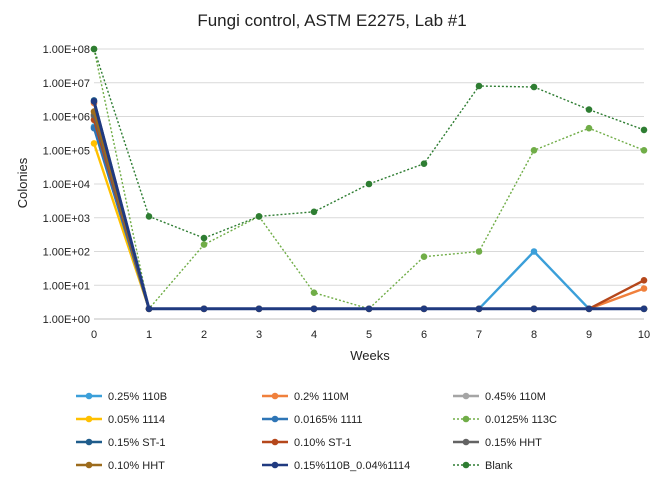  I want to click on legend-item: 0.10% HHT, so click(120, 466).